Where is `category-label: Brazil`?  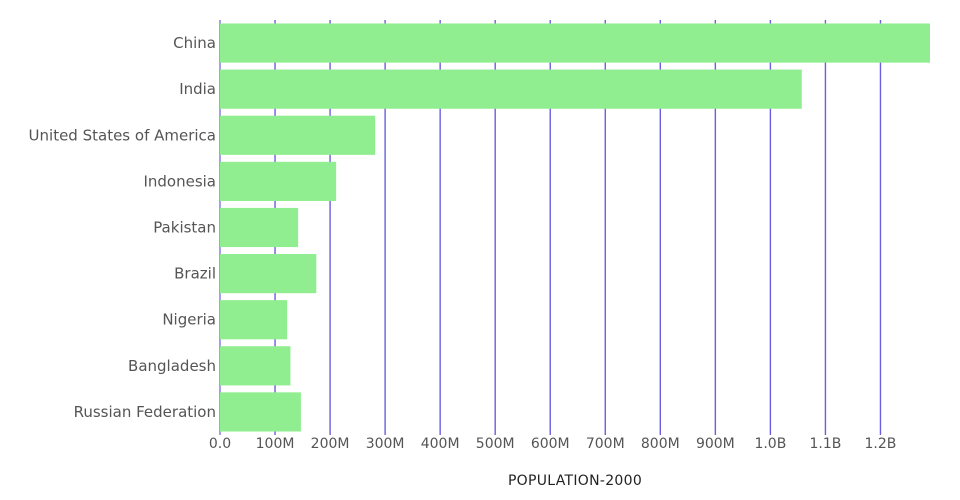
category-label: Brazil is located at coordinates (195, 274).